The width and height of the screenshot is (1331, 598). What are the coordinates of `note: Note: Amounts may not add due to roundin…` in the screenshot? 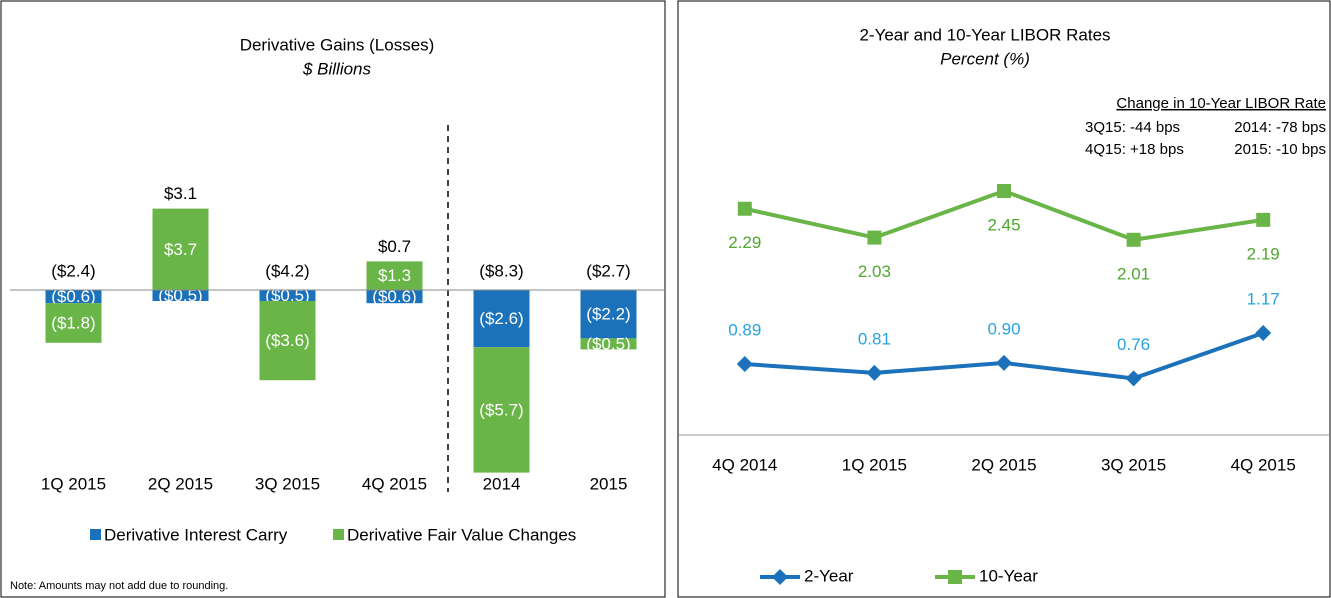 It's located at (119, 586).